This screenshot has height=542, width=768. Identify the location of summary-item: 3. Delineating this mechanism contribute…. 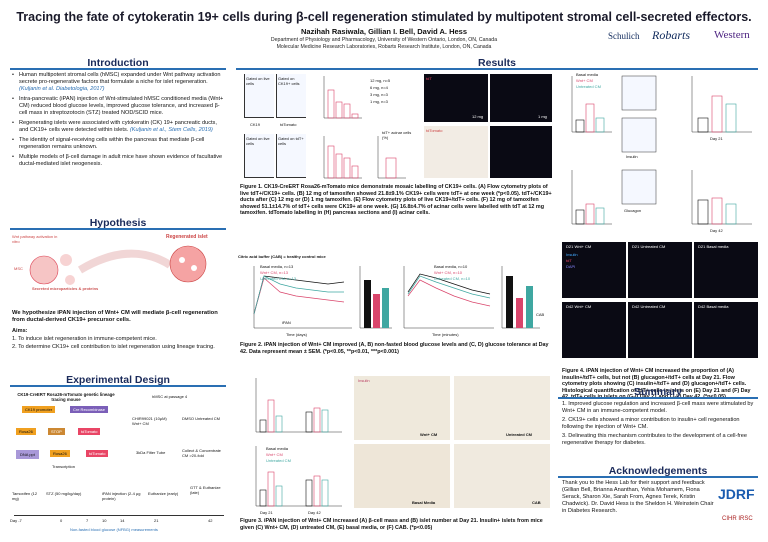
(655, 439).